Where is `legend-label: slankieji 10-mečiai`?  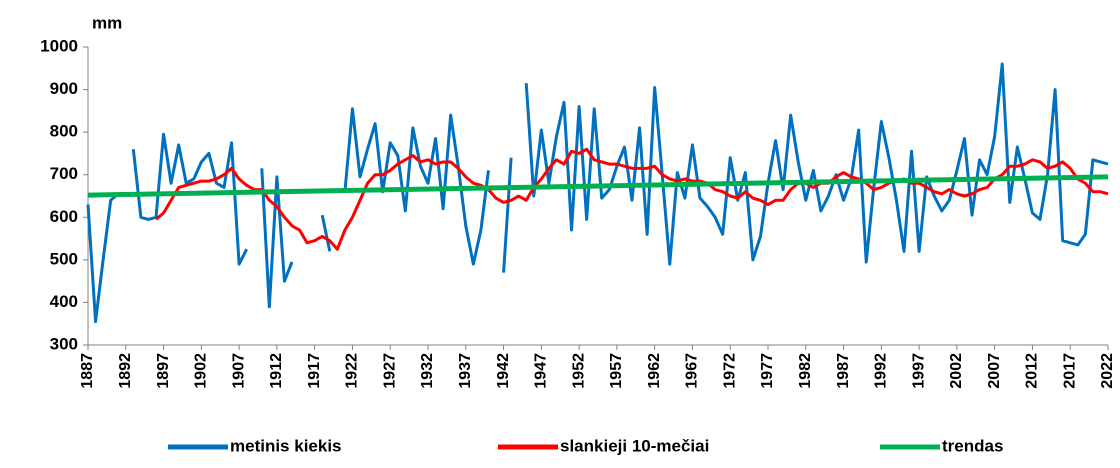
legend-label: slankieji 10-mečiai is located at coordinates (634, 445).